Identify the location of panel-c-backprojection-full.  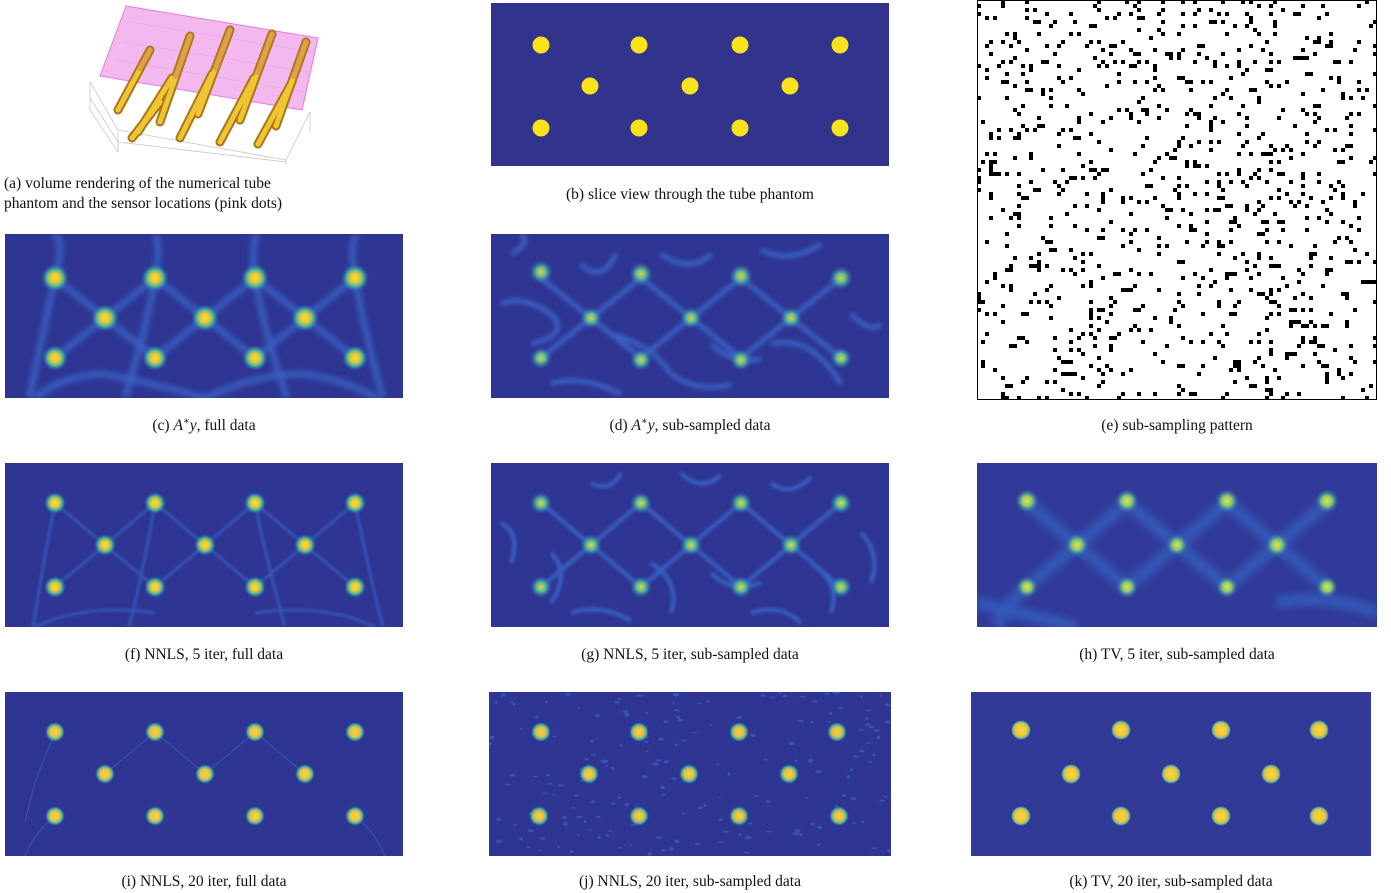
(204, 316).